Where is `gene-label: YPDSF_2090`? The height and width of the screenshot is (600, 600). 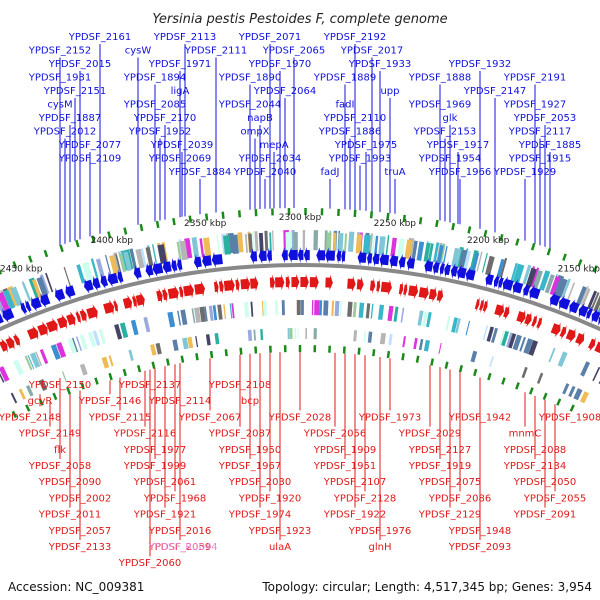
gene-label: YPDSF_2090 is located at coordinates (69, 482).